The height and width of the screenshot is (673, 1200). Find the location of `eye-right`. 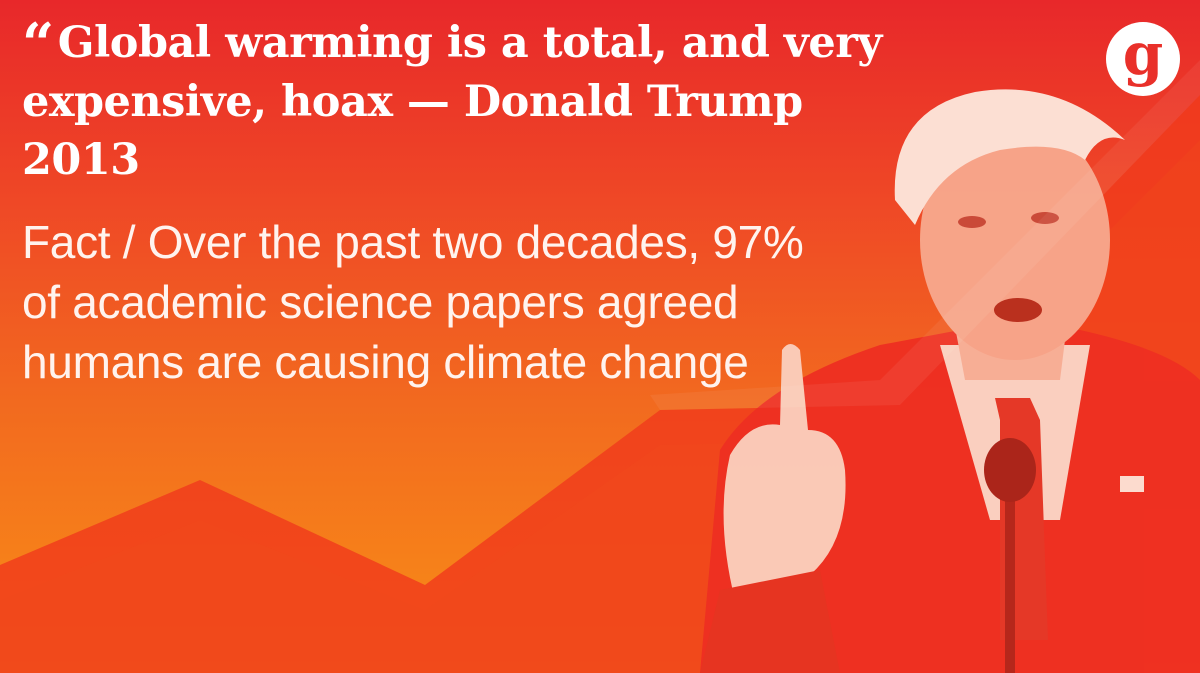

eye-right is located at coordinates (1045, 218).